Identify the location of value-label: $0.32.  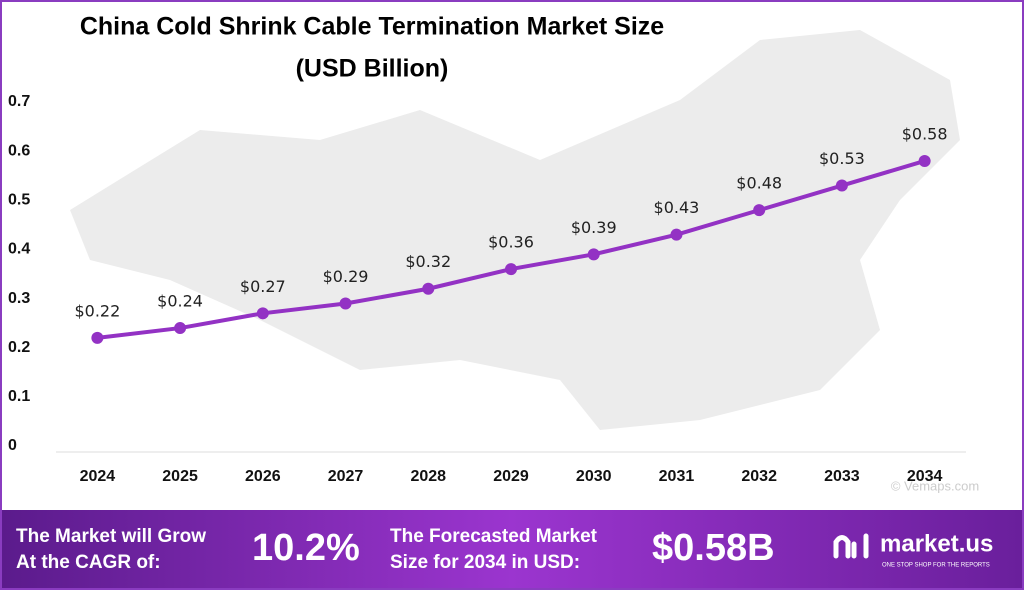
(428, 261).